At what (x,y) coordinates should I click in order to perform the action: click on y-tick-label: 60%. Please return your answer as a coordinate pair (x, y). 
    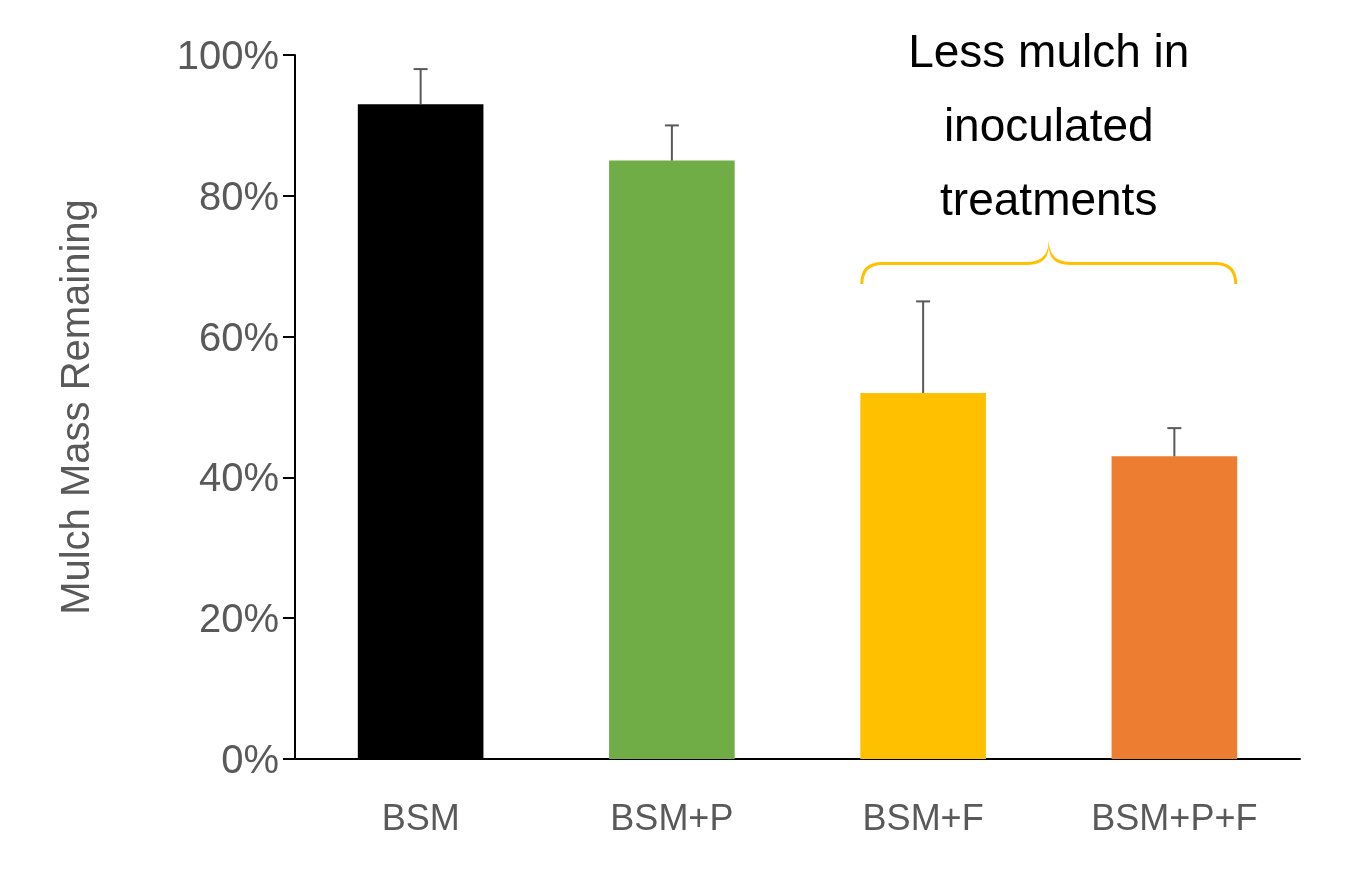
    Looking at the image, I should click on (238, 336).